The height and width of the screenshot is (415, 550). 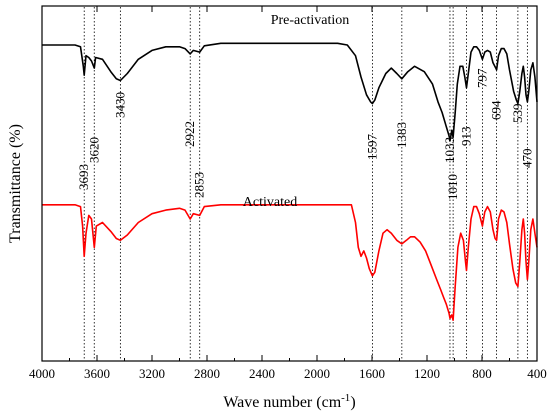 What do you see at coordinates (537, 373) in the screenshot?
I see `x-tick-label: 400` at bounding box center [537, 373].